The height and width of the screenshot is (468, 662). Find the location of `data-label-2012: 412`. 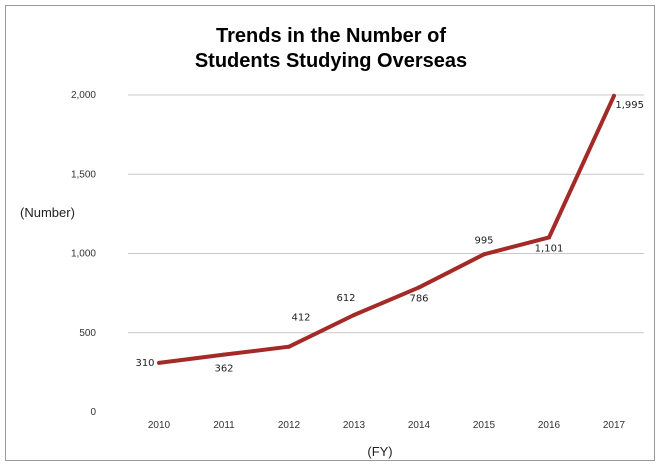

data-label-2012: 412 is located at coordinates (300, 318).